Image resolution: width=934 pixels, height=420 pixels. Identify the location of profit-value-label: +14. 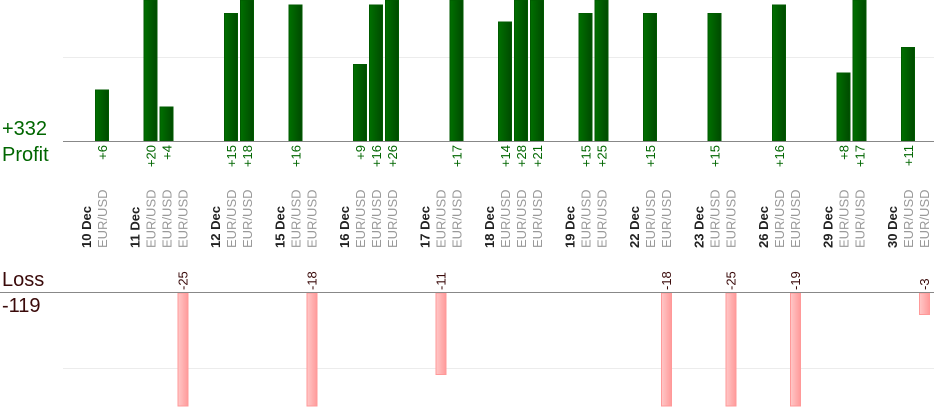
(505, 156).